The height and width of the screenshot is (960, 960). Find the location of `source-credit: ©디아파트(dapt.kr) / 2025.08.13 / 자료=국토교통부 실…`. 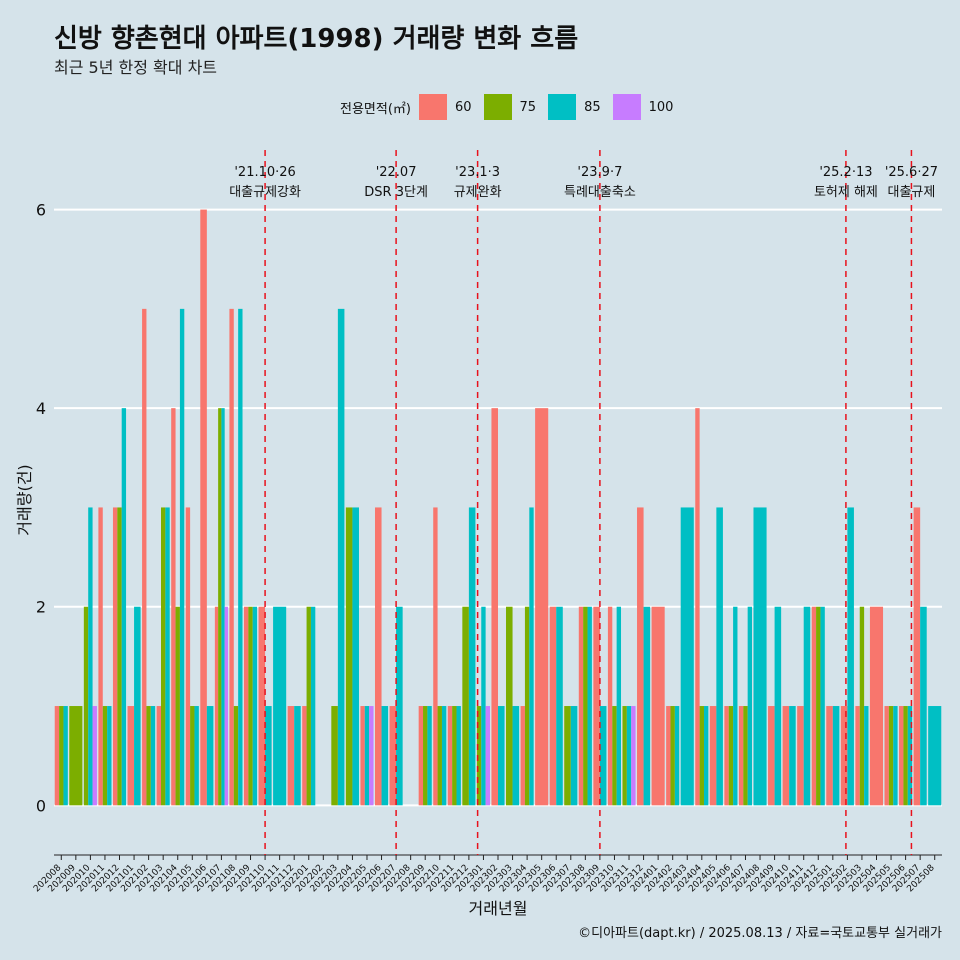

source-credit: ©디아파트(dapt.kr) / 2025.08.13 / 자료=국토교통부 실… is located at coordinates (760, 933).